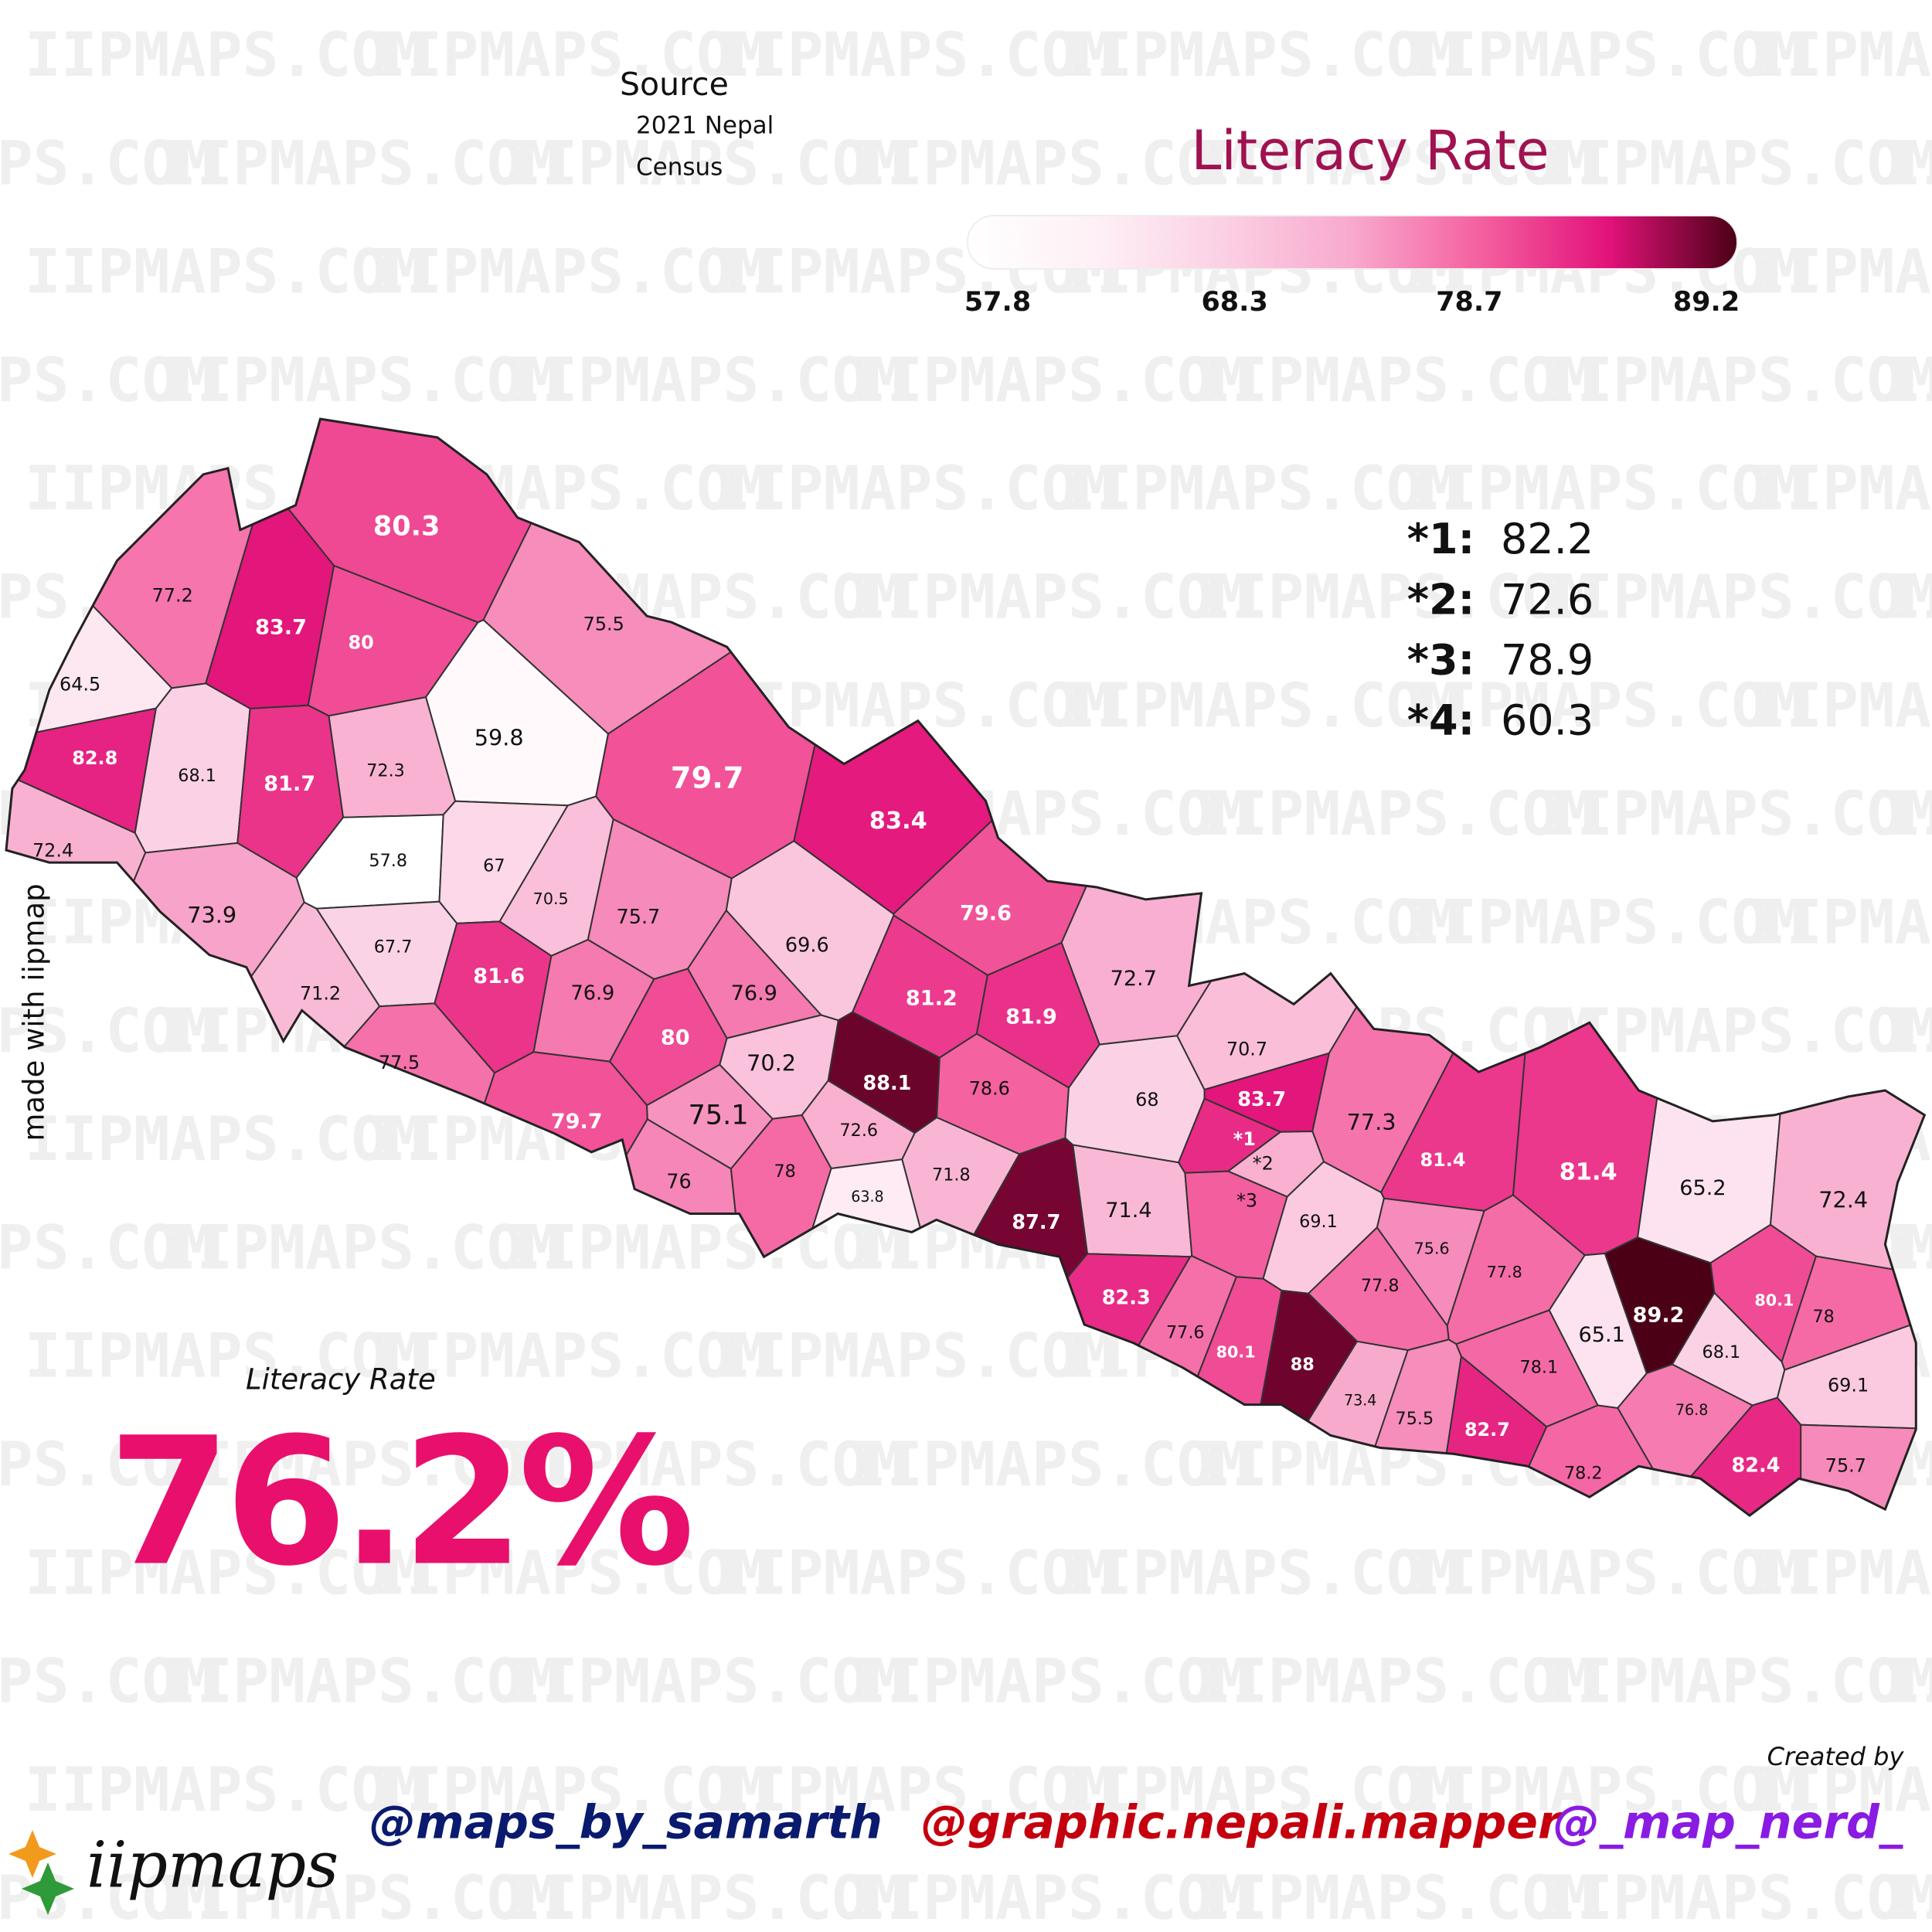 The width and height of the screenshot is (1932, 1932). Describe the element at coordinates (1707, 303) in the screenshot. I see `legend-tick-label: 89.2` at that location.